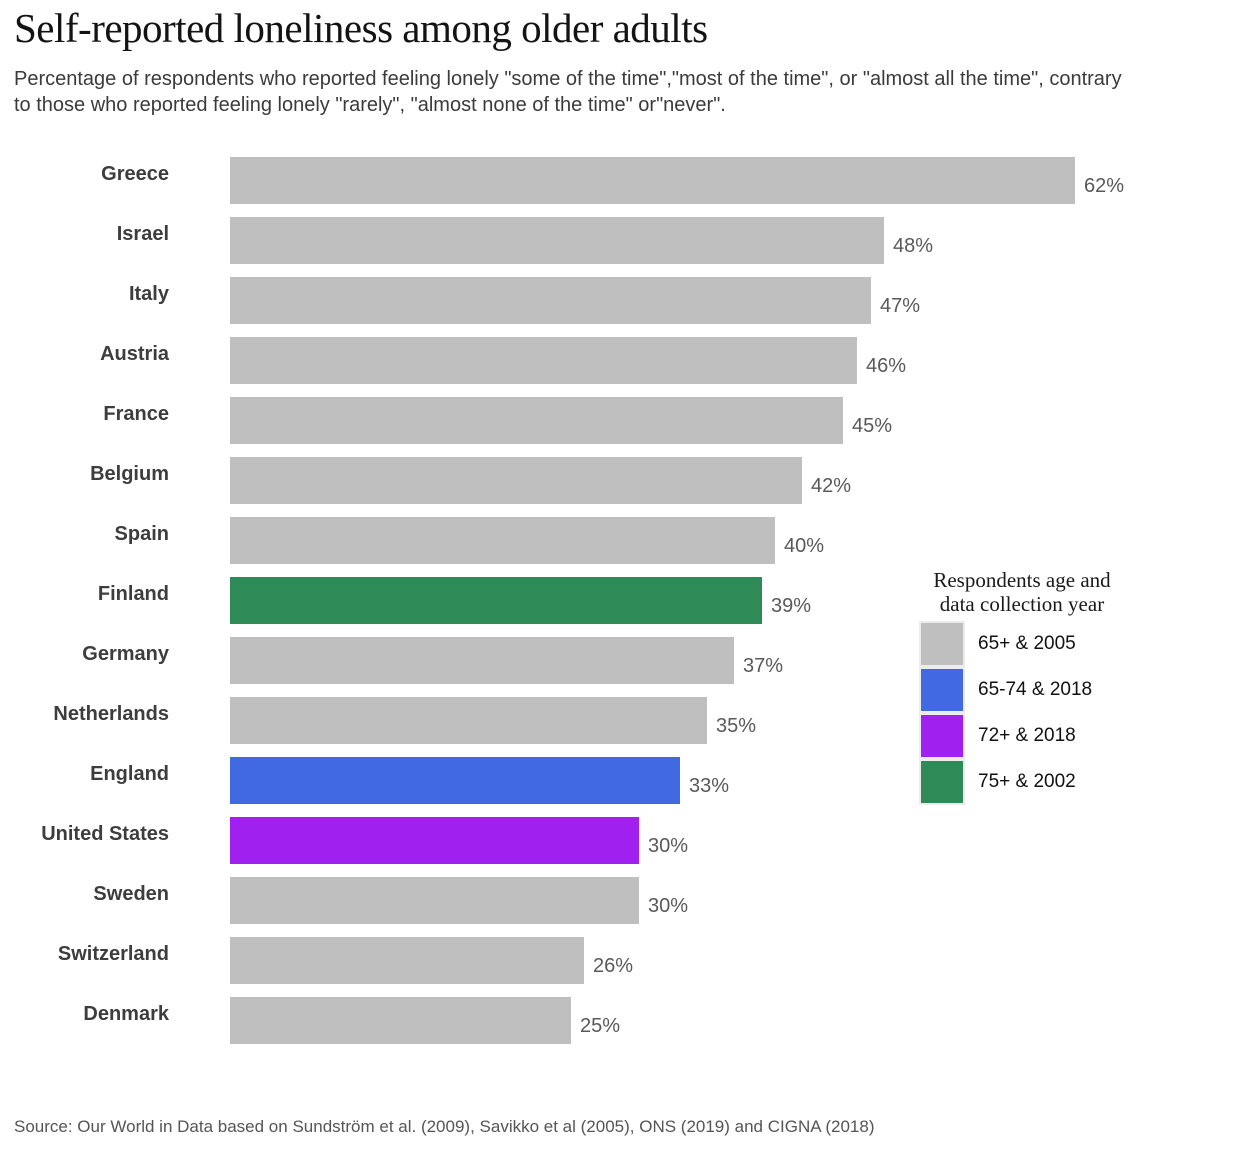 The image size is (1248, 1152). I want to click on country-label: Switzerland, so click(113, 953).